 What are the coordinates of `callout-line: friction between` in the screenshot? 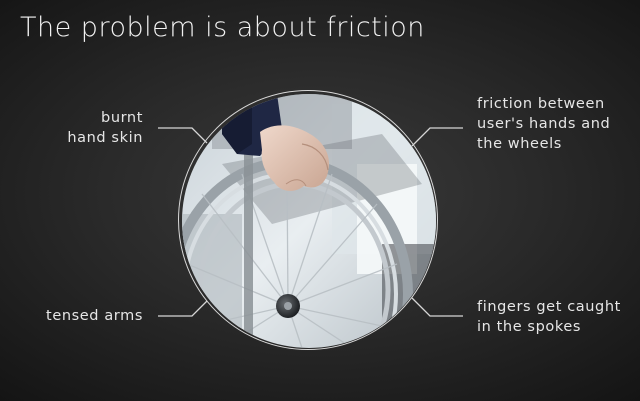 It's located at (541, 104).